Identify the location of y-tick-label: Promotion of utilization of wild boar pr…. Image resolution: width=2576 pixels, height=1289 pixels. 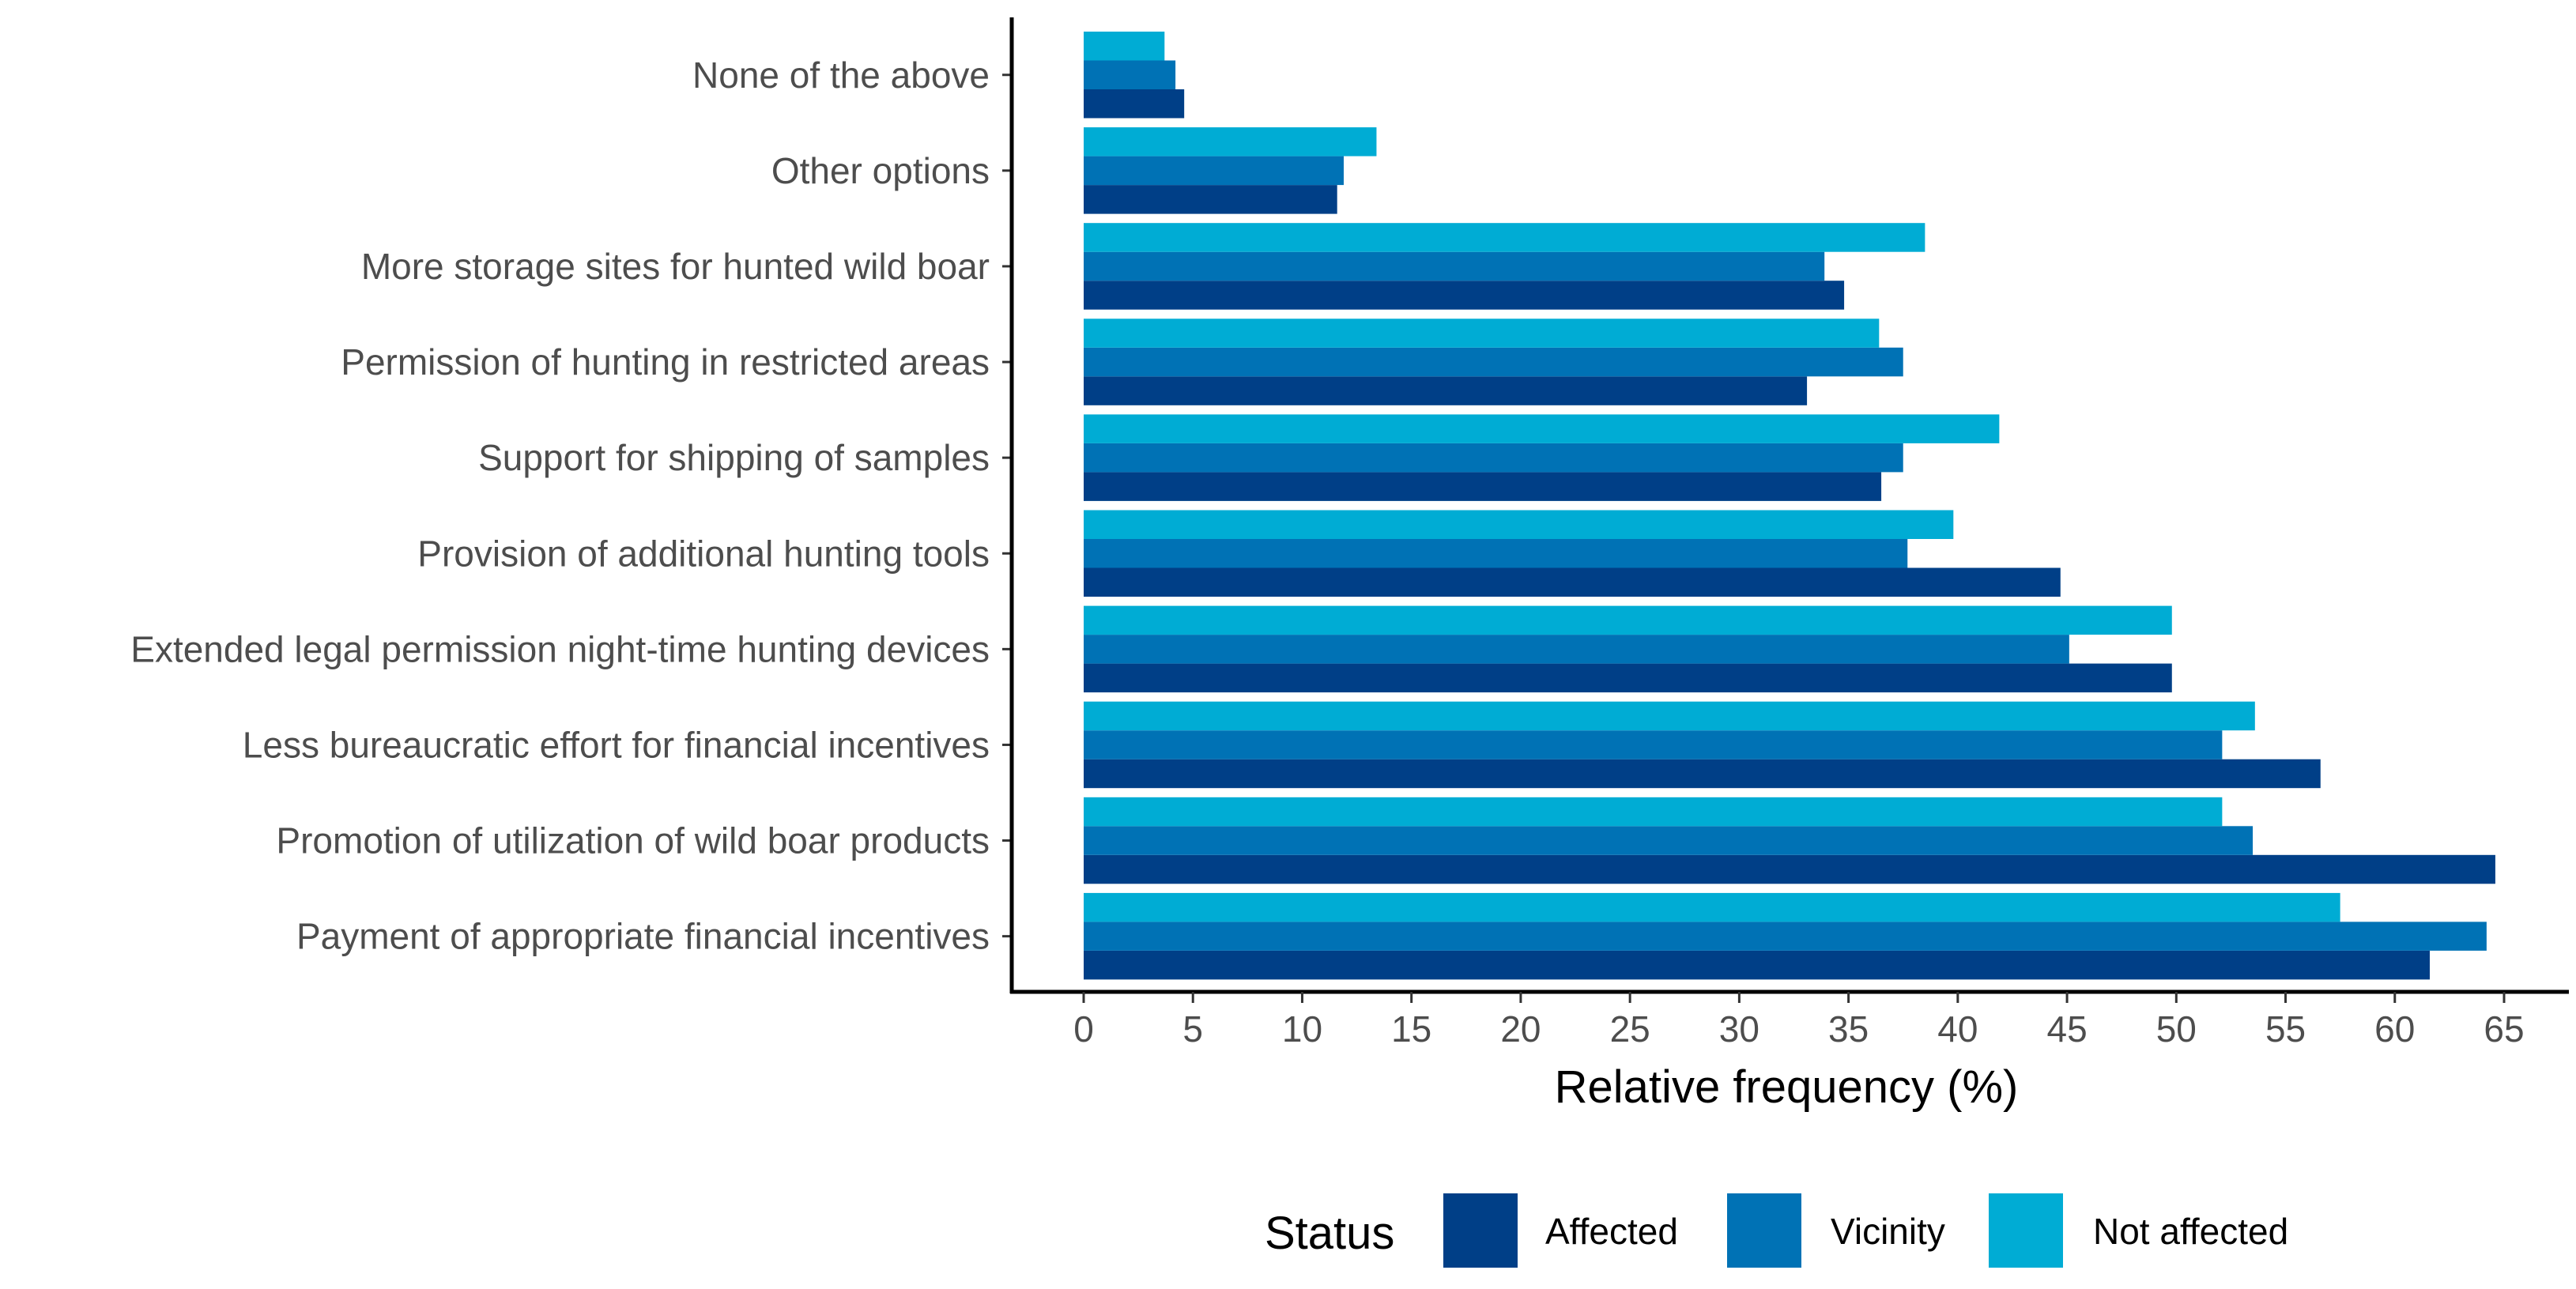
(633, 840).